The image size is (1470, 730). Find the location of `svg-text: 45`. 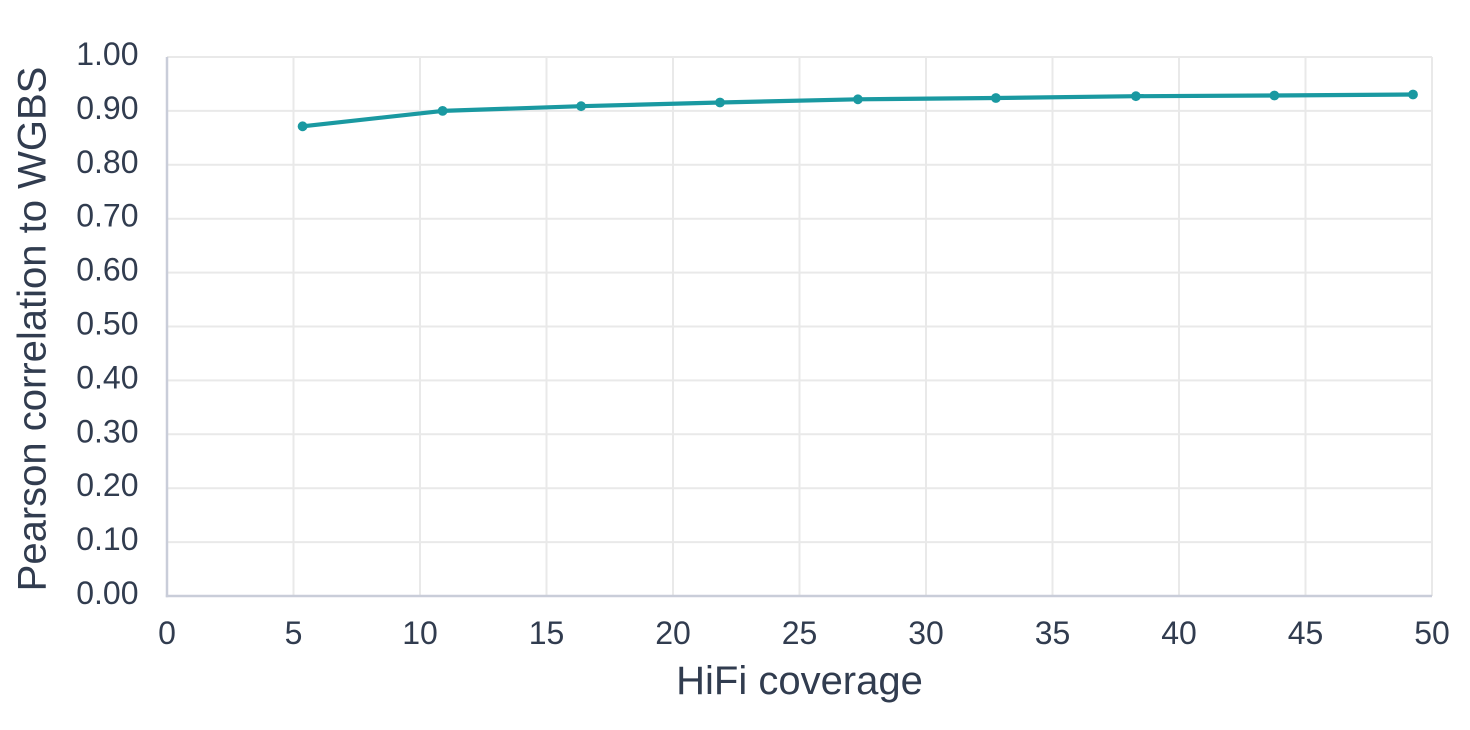

svg-text: 45 is located at coordinates (1306, 633).